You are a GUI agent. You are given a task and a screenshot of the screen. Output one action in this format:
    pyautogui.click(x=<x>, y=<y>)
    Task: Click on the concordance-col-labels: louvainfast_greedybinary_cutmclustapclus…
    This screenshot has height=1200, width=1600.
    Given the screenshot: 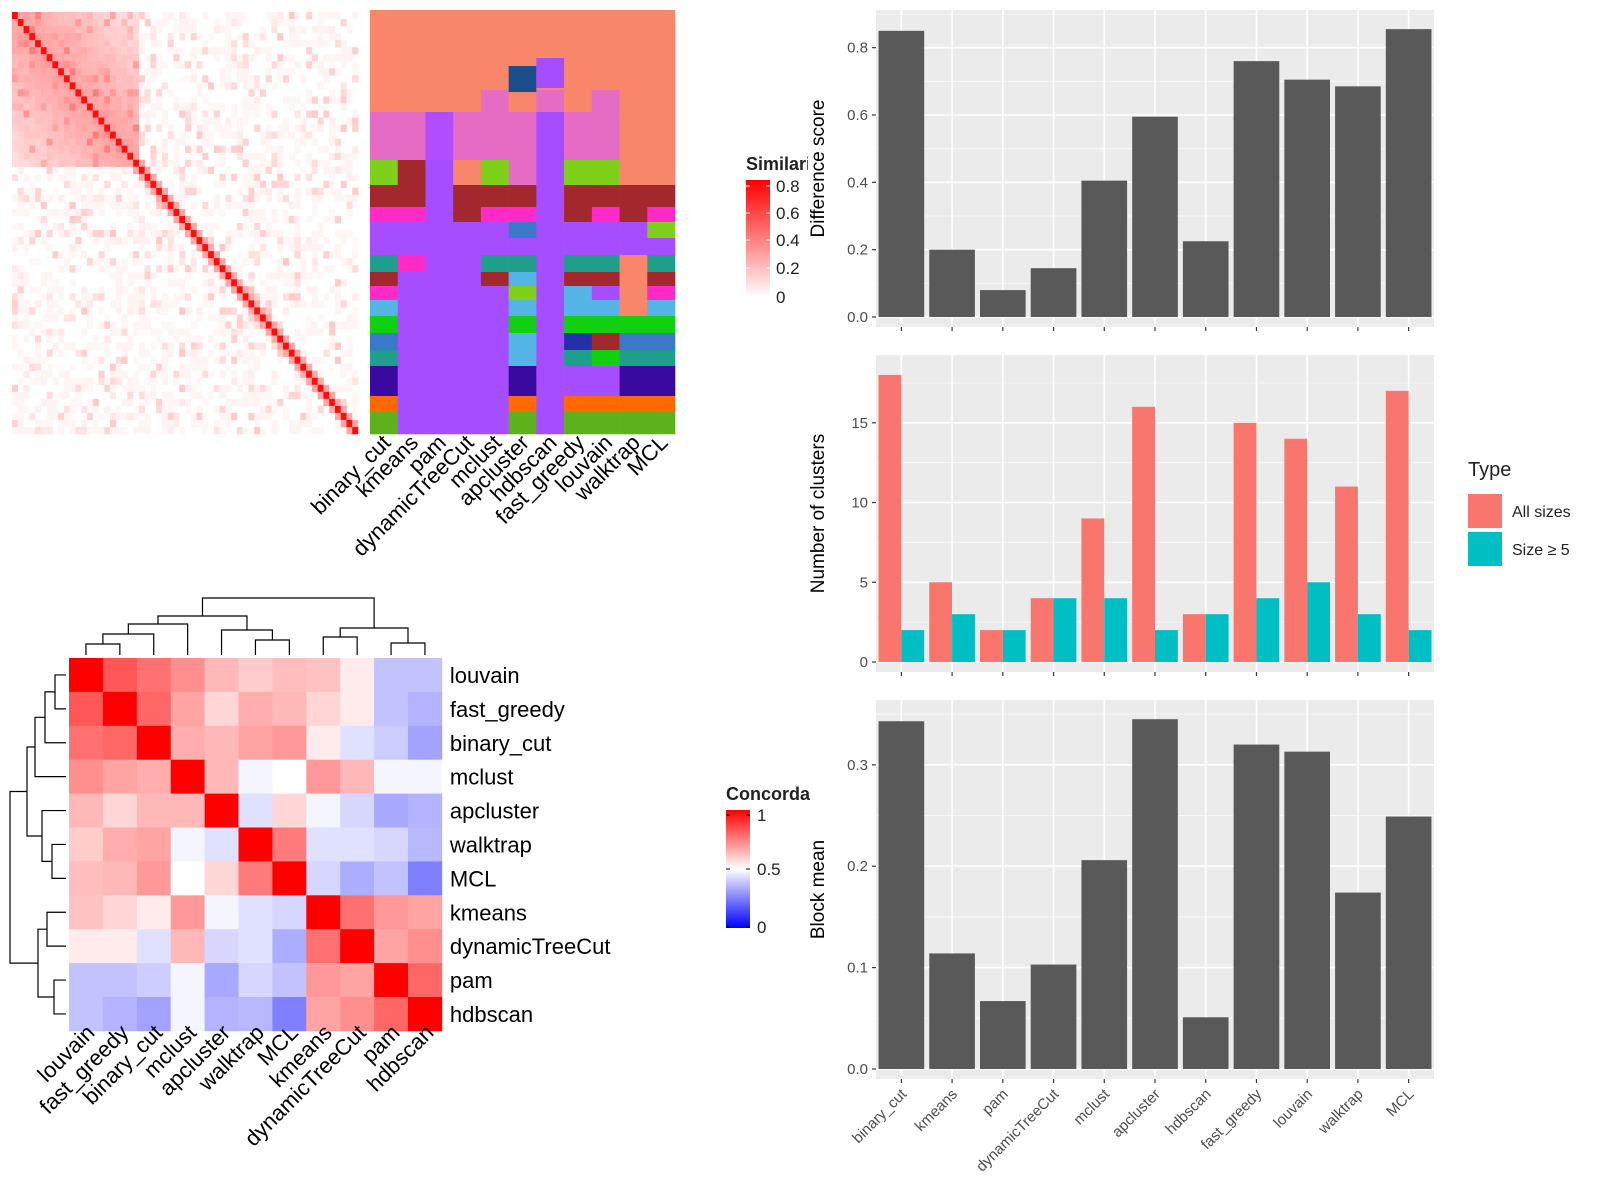 What is the action you would take?
    pyautogui.click(x=236, y=1085)
    